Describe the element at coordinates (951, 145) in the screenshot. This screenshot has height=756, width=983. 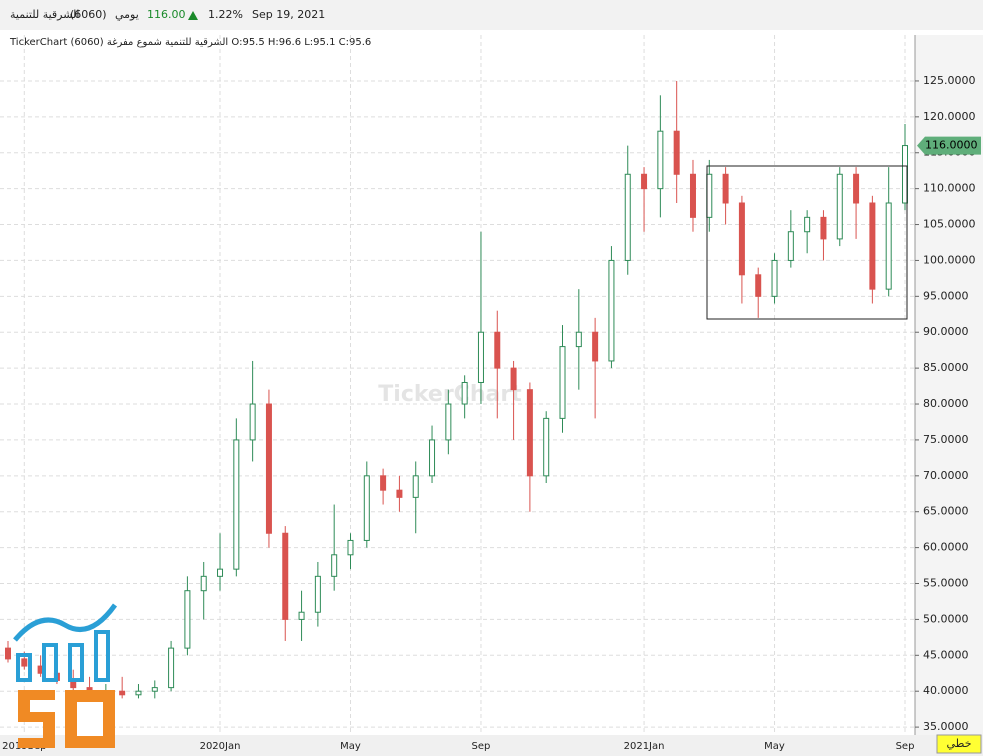
I see `price-tag: 116.0000` at that location.